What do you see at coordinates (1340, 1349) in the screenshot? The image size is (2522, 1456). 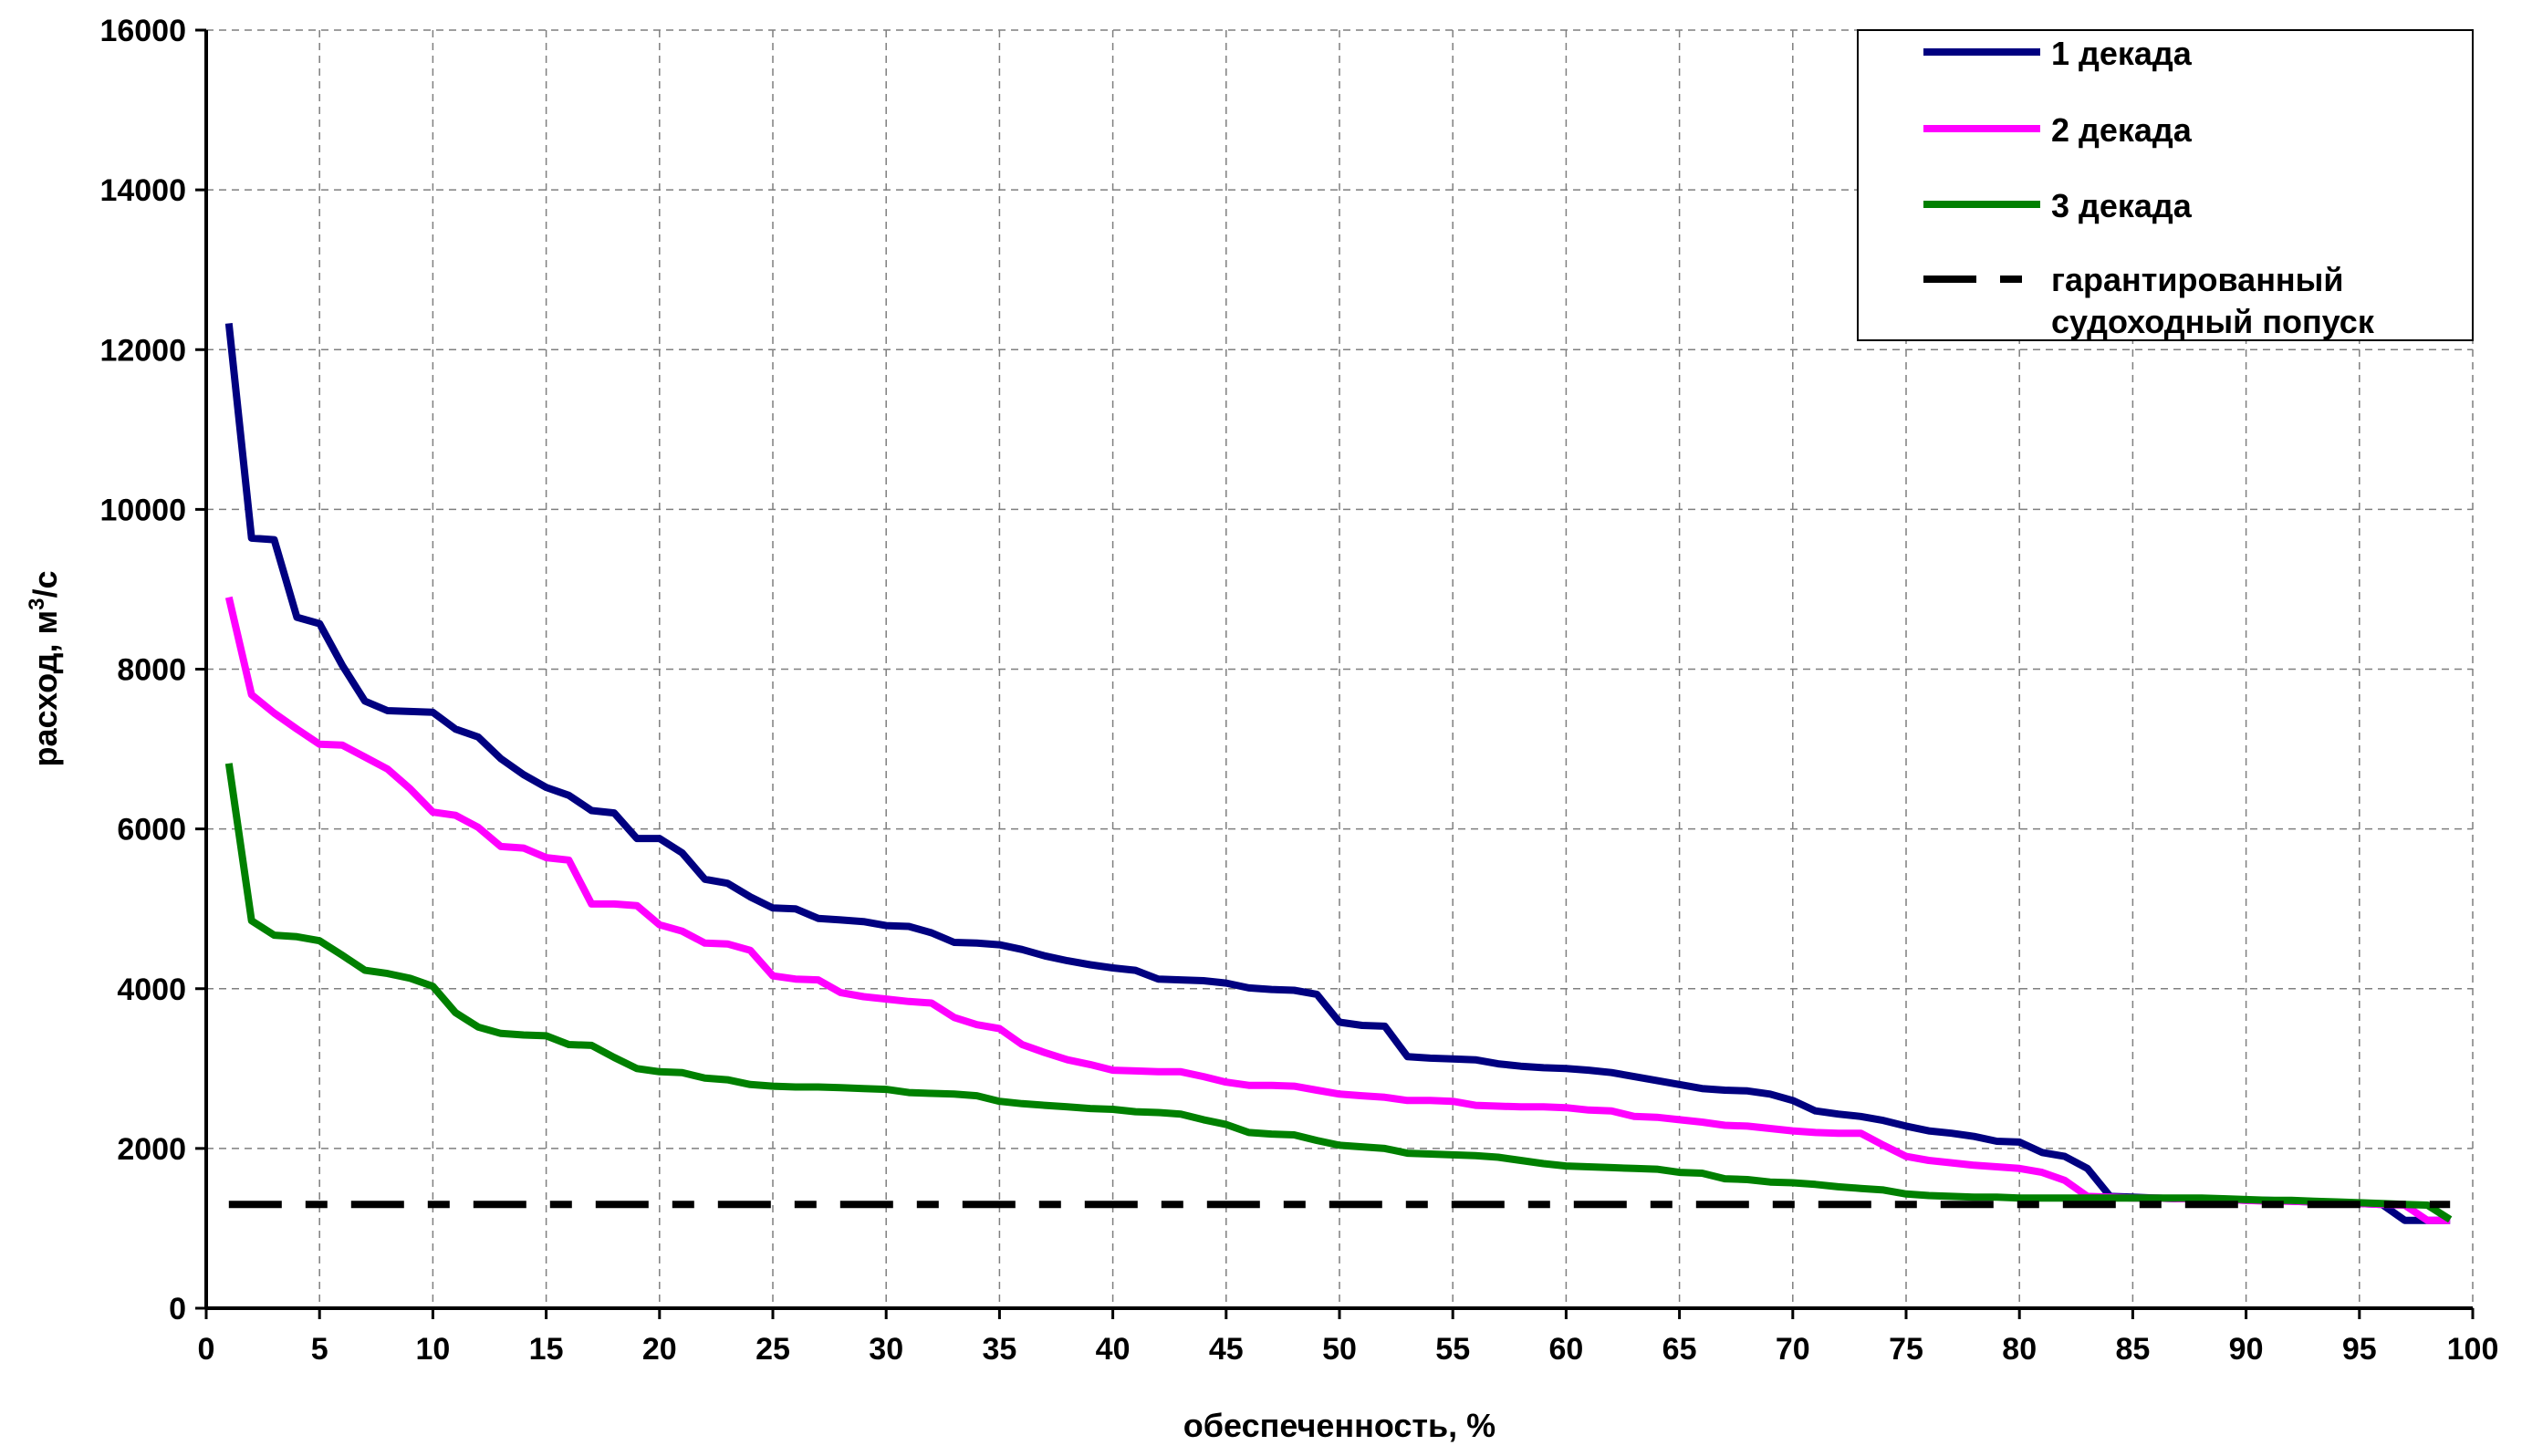 I see `x-tick-label: 50` at bounding box center [1340, 1349].